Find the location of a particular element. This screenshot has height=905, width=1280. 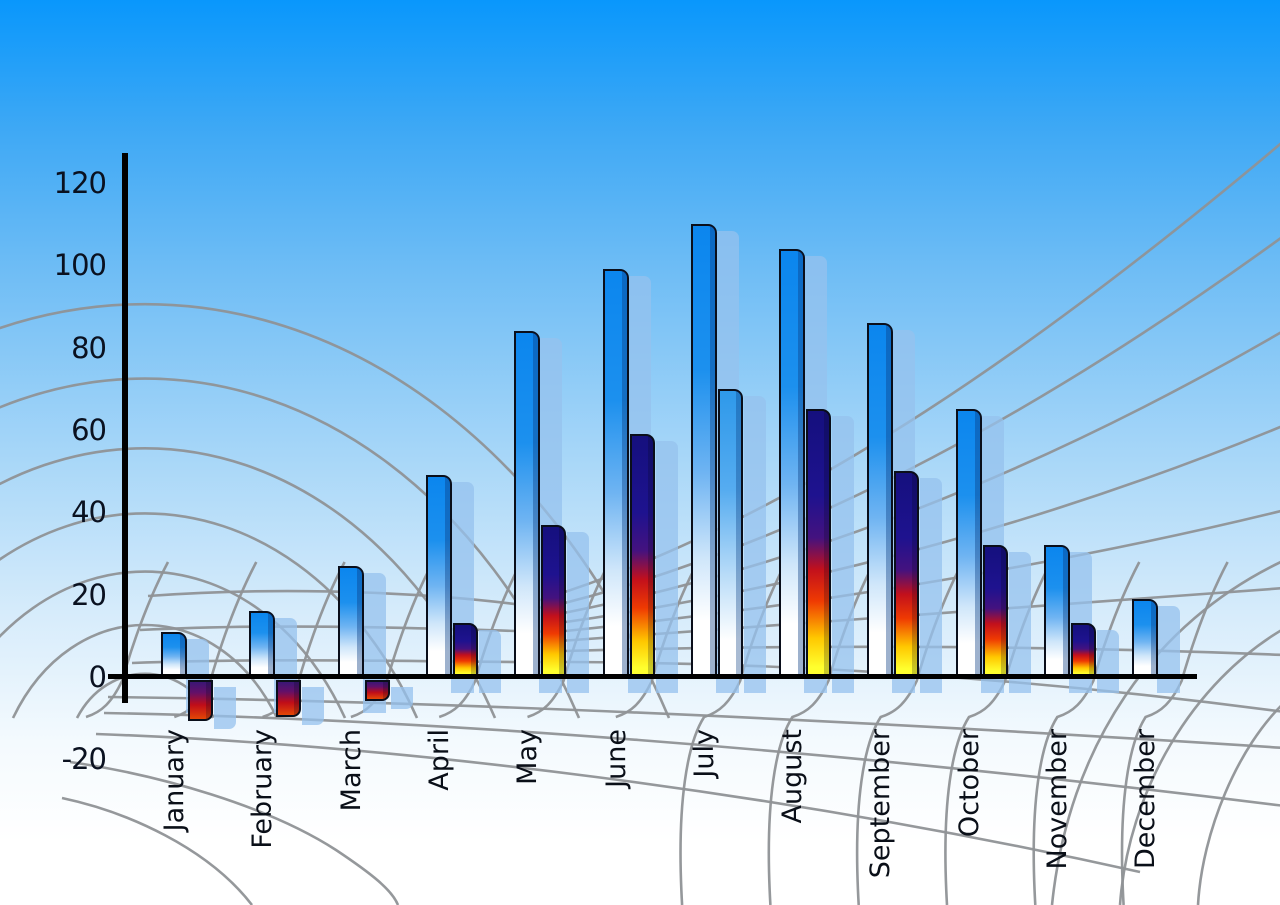

month-label-june: June is located at coordinates (616, 758).